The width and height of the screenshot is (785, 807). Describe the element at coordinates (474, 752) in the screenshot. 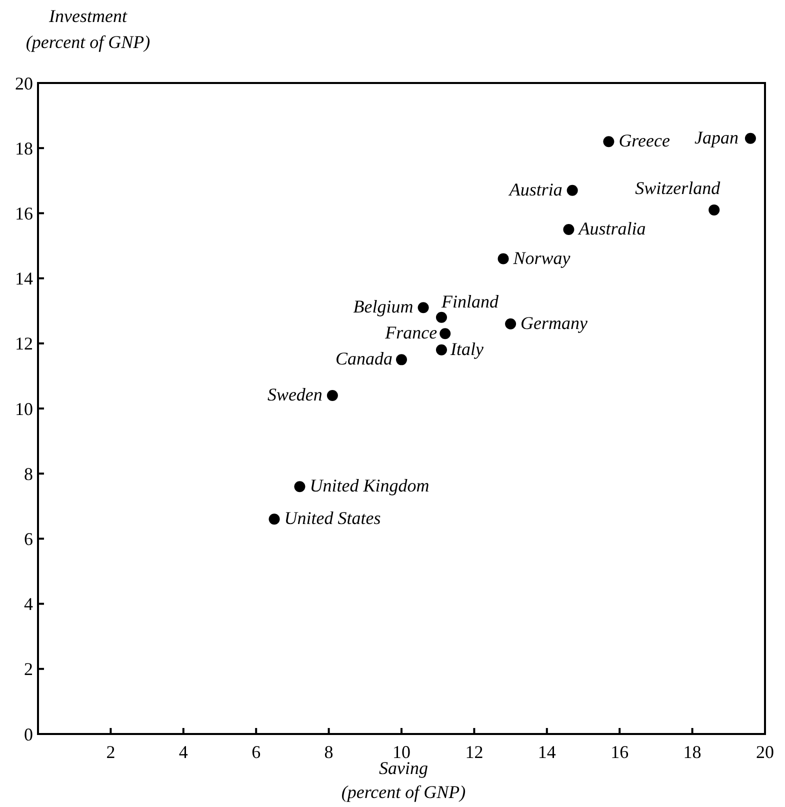

I see `x-tick-label: 12` at that location.